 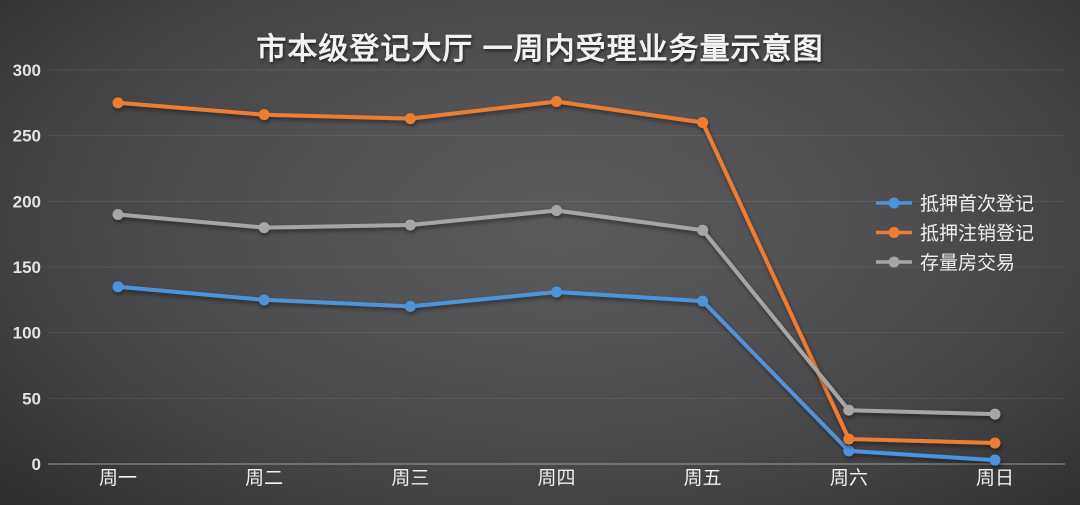 What do you see at coordinates (995, 478) in the screenshot?
I see `x-axis-label-6: 周日` at bounding box center [995, 478].